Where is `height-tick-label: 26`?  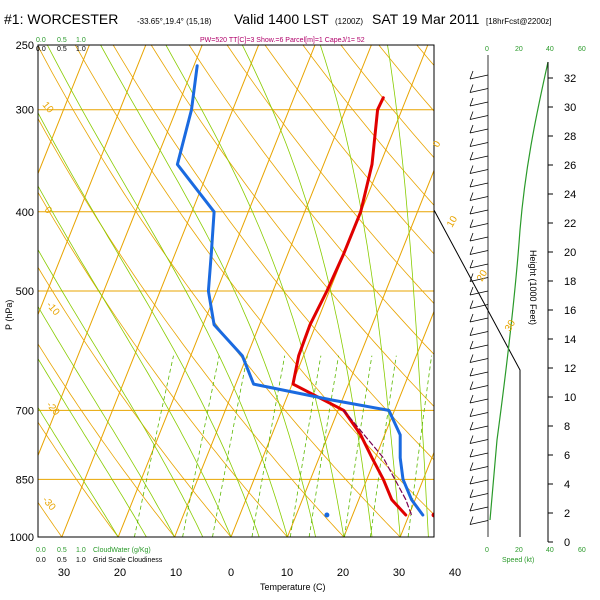
height-tick-label: 26 is located at coordinates (570, 166).